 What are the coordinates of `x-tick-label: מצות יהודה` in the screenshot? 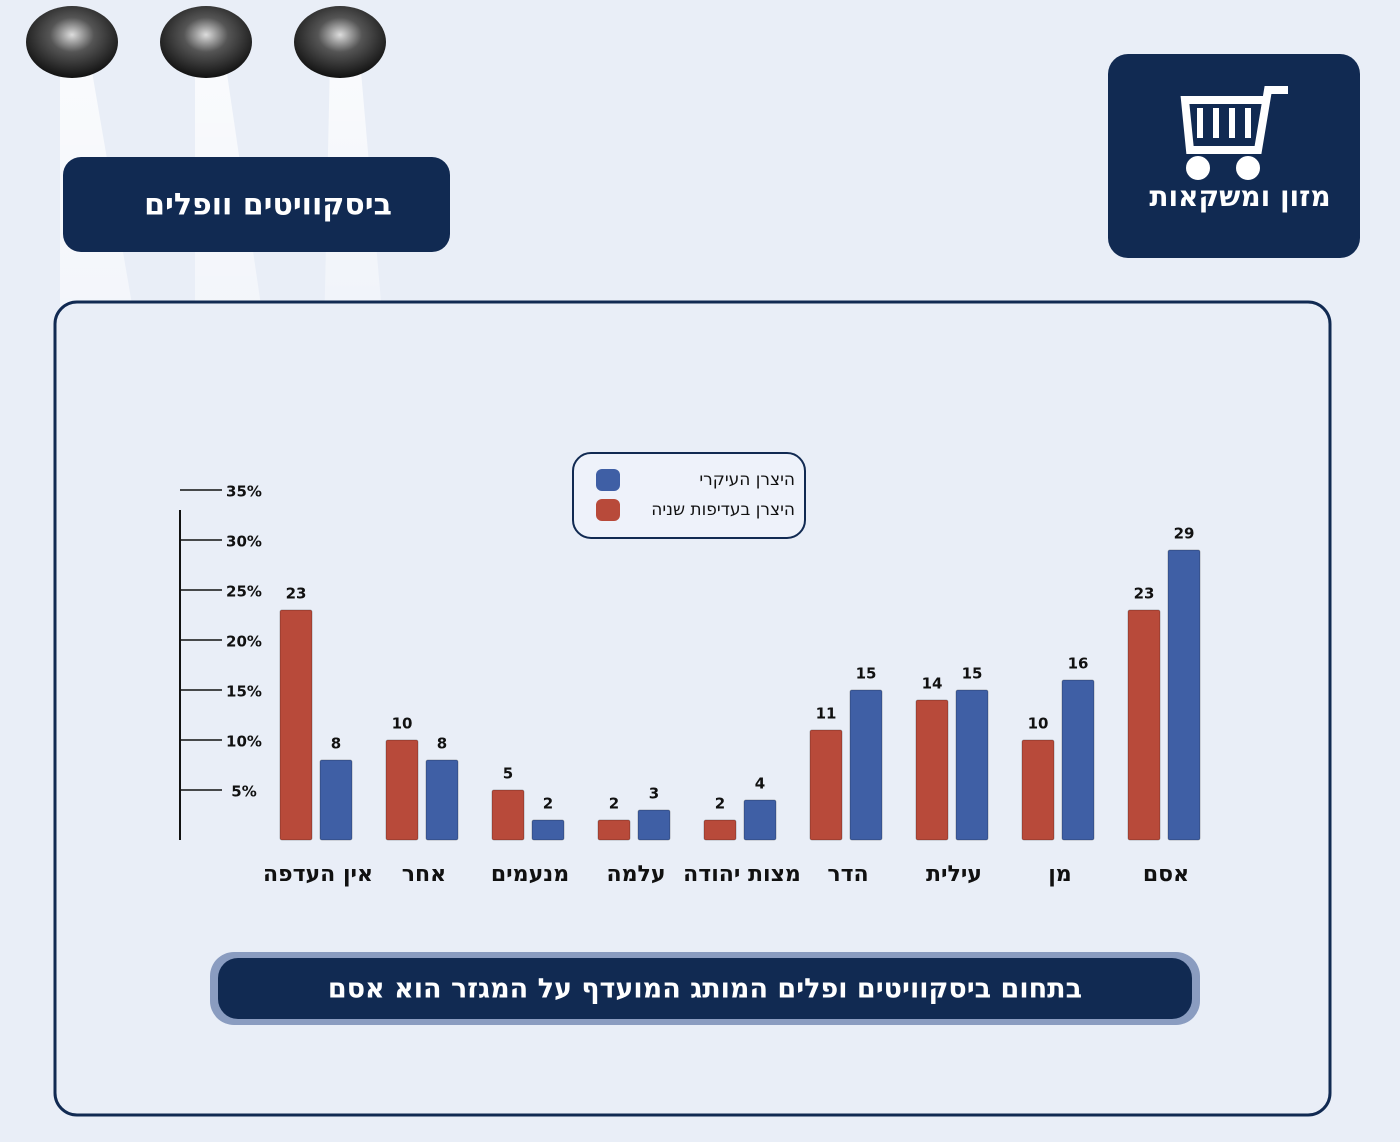 It's located at (742, 874).